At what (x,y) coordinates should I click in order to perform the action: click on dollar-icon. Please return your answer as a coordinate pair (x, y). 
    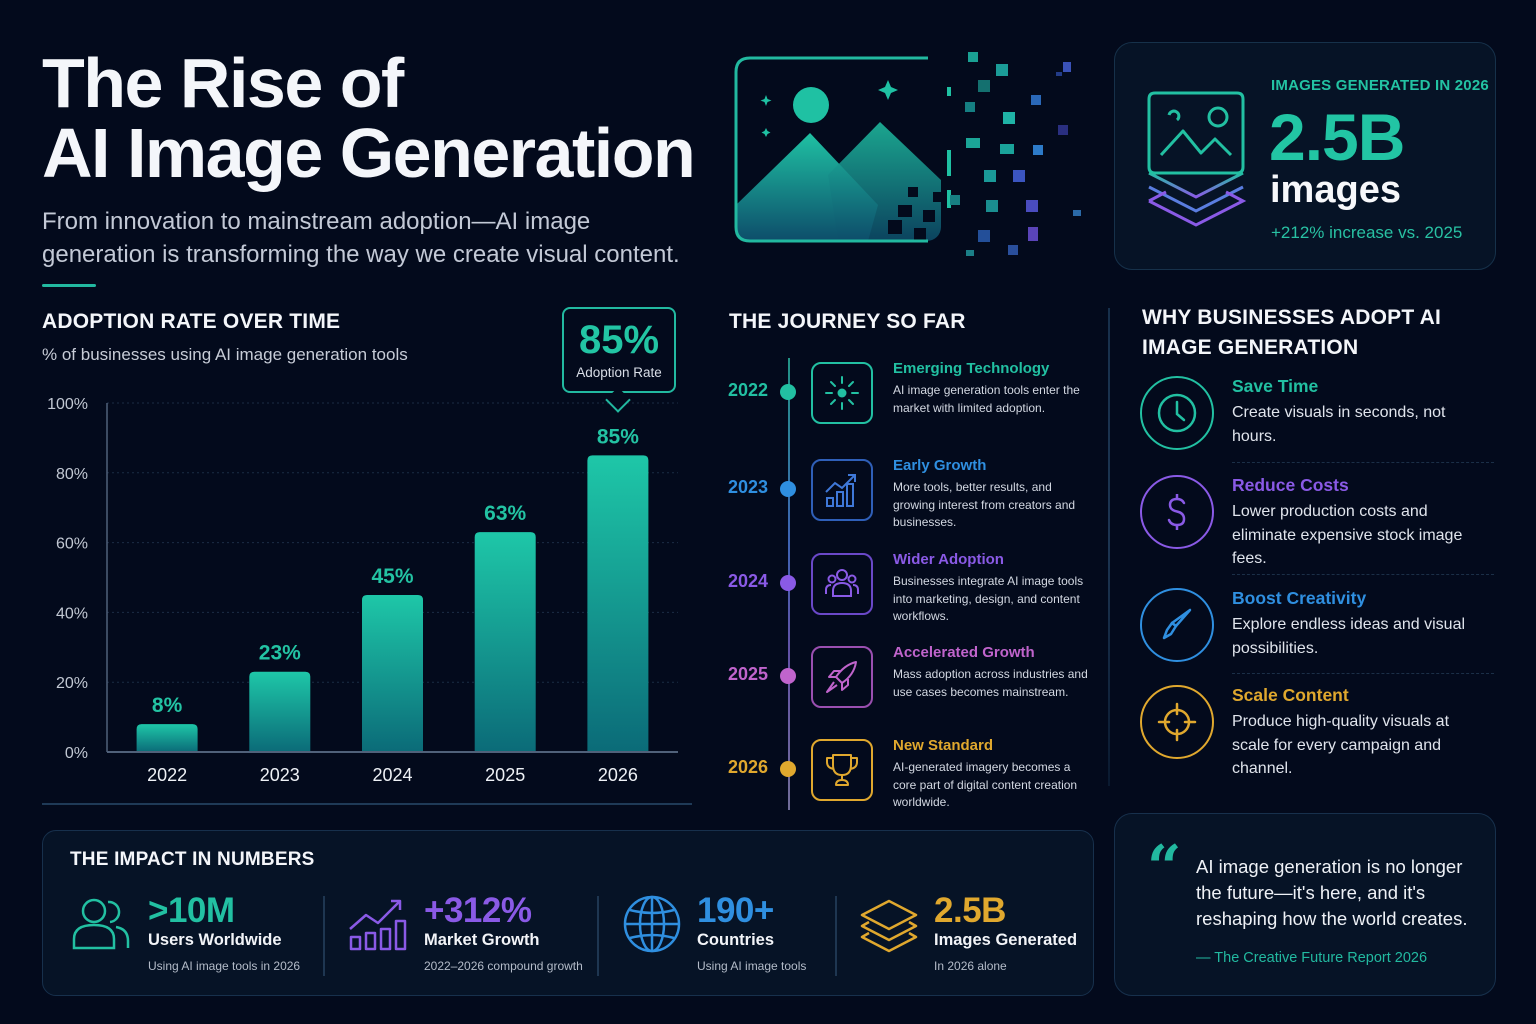
    Looking at the image, I should click on (1176, 512).